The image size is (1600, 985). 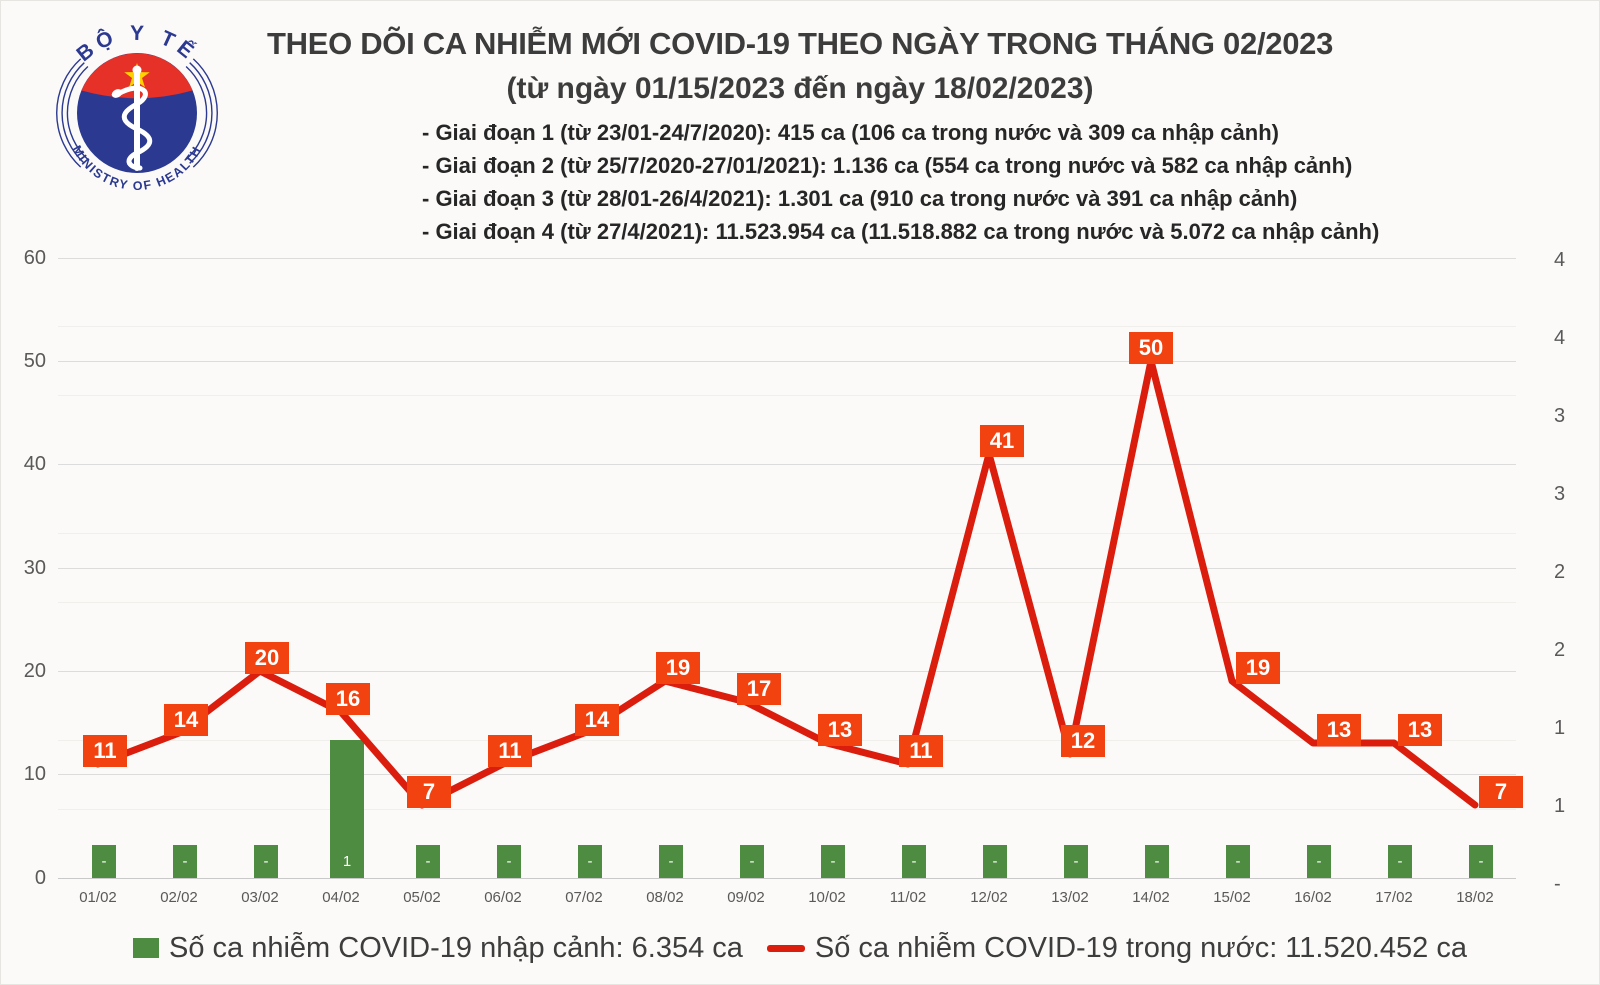 I want to click on data-label: 50, so click(x=1151, y=348).